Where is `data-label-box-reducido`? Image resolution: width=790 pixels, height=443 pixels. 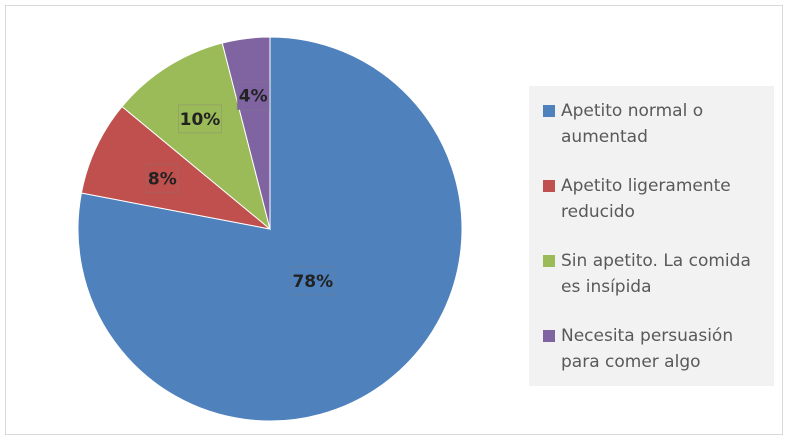 data-label-box-reducido is located at coordinates (162, 178).